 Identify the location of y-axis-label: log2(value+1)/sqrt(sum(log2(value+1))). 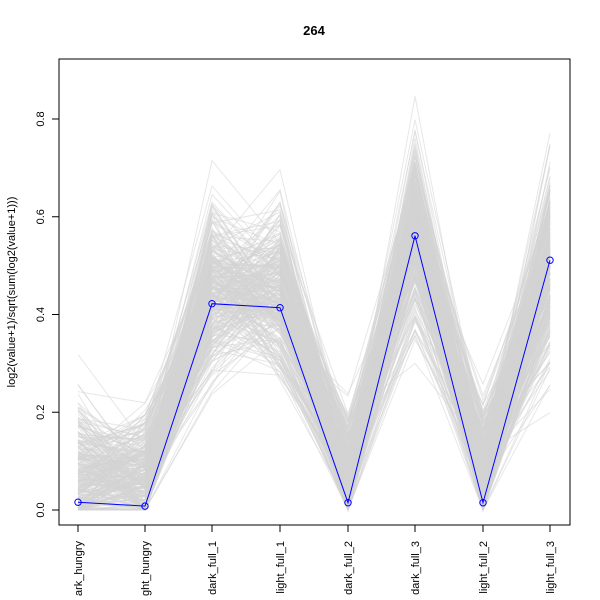
(12, 292).